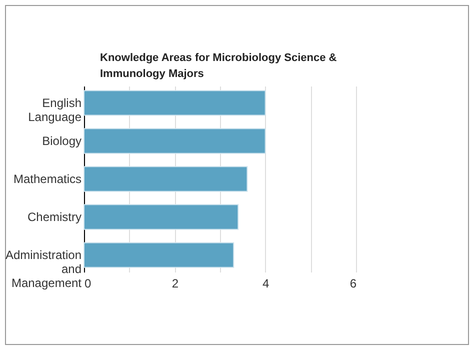  I want to click on y-tick-label: Mathematics, so click(47, 179).